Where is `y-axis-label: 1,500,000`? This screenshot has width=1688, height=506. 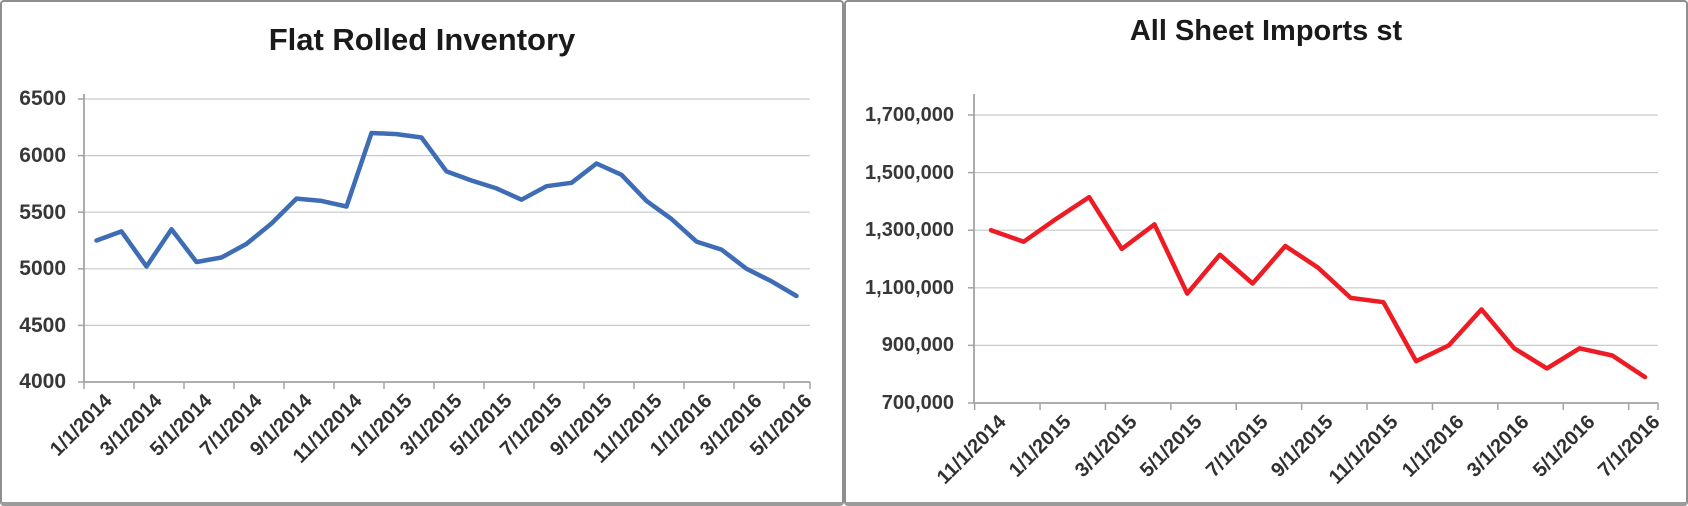 y-axis-label: 1,500,000 is located at coordinates (909, 172).